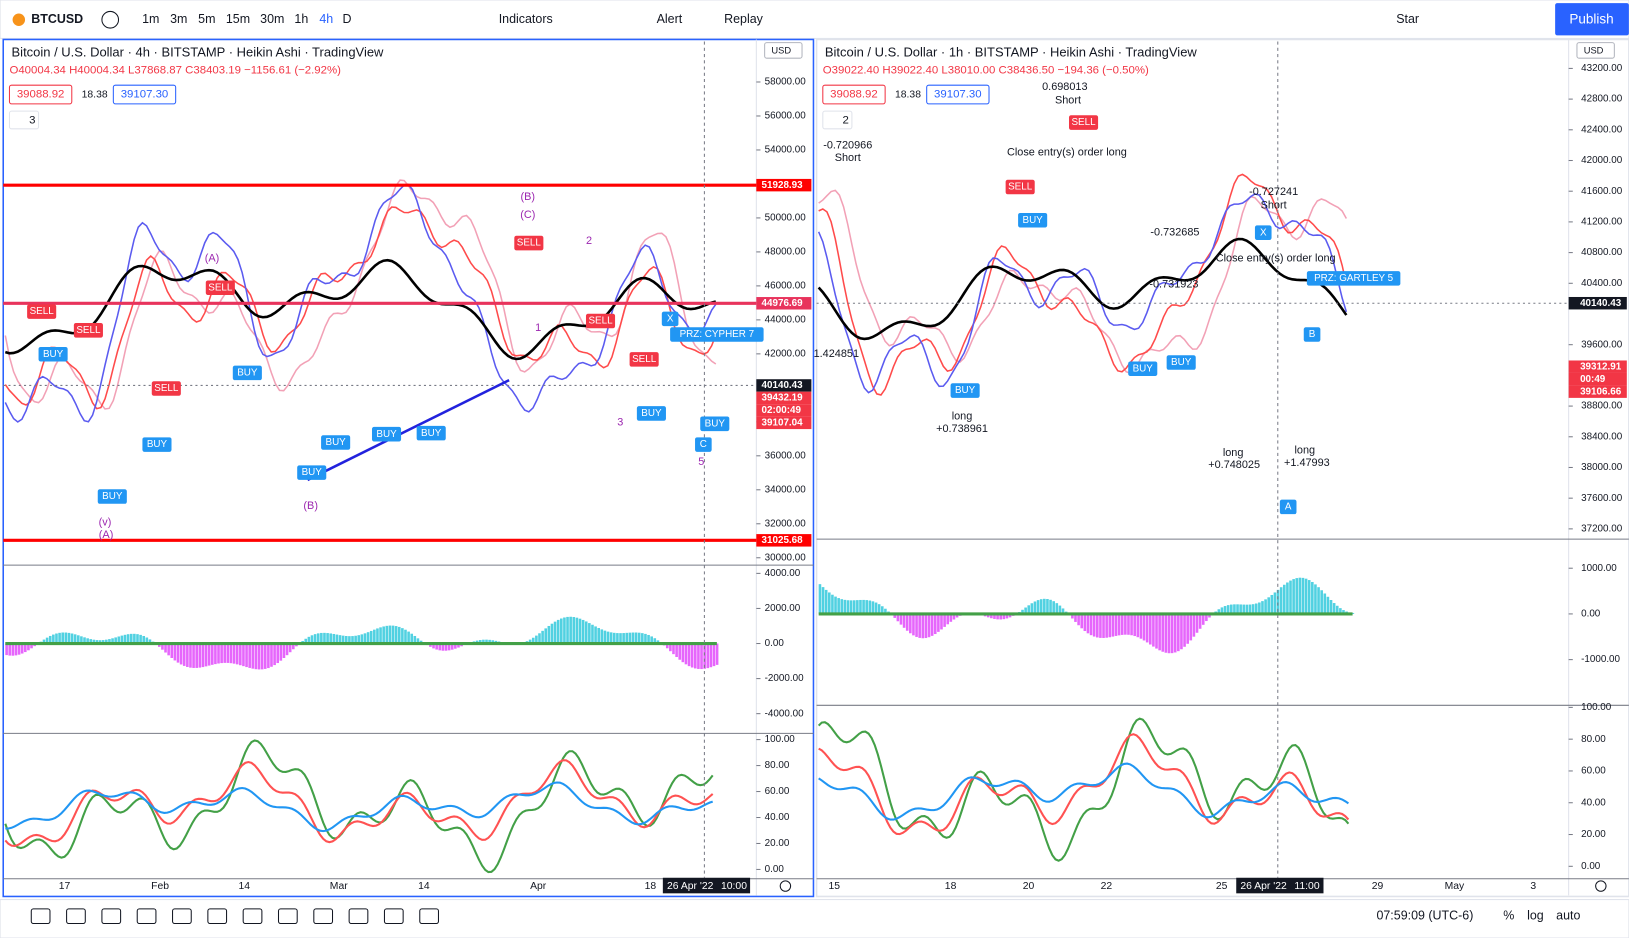 The height and width of the screenshot is (943, 1629). What do you see at coordinates (19, 20) in the screenshot?
I see `symbol-icon` at bounding box center [19, 20].